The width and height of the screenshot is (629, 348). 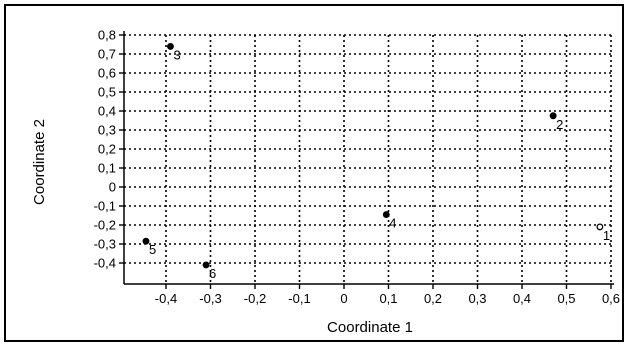 What do you see at coordinates (107, 73) in the screenshot?
I see `y-tick-label: 0,6` at bounding box center [107, 73].